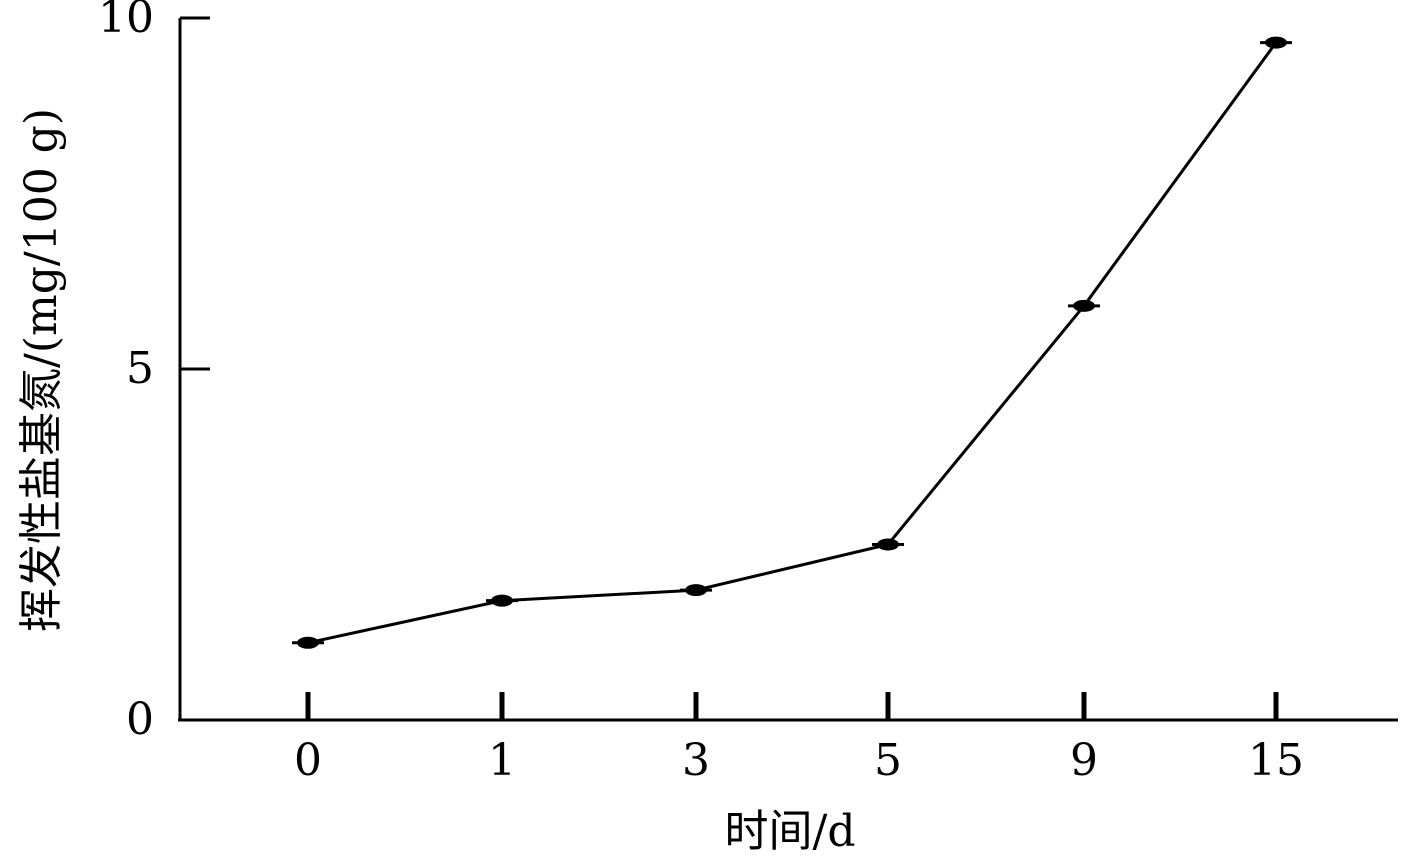 The height and width of the screenshot is (857, 1410). Describe the element at coordinates (140, 719) in the screenshot. I see `y-tick-label: 0` at that location.